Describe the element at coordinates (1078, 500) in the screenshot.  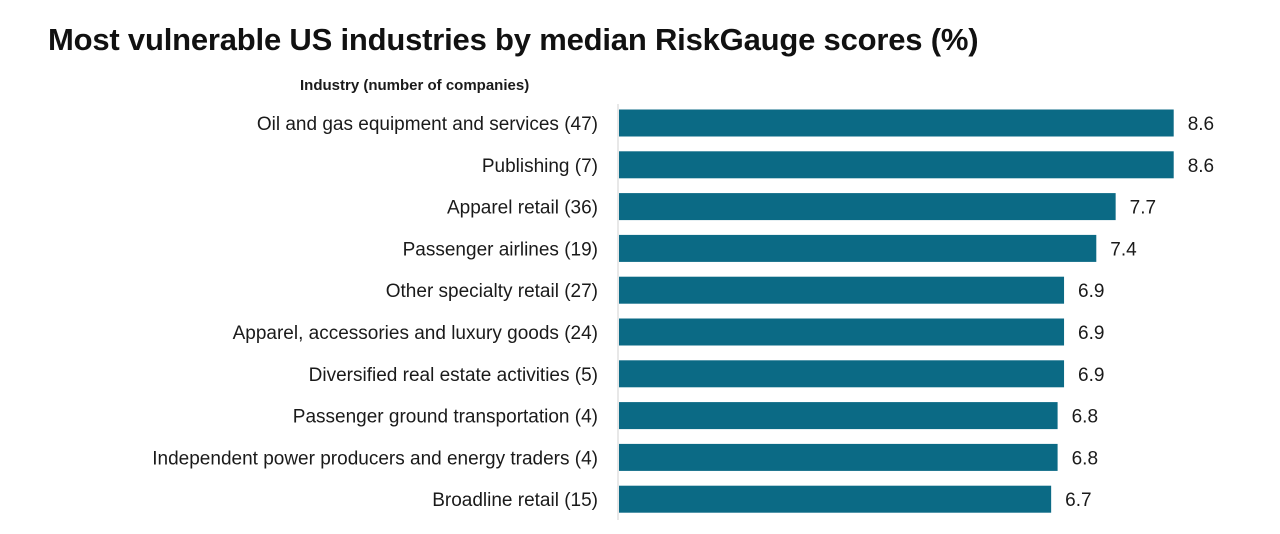
I see `value-label: 6.7` at that location.